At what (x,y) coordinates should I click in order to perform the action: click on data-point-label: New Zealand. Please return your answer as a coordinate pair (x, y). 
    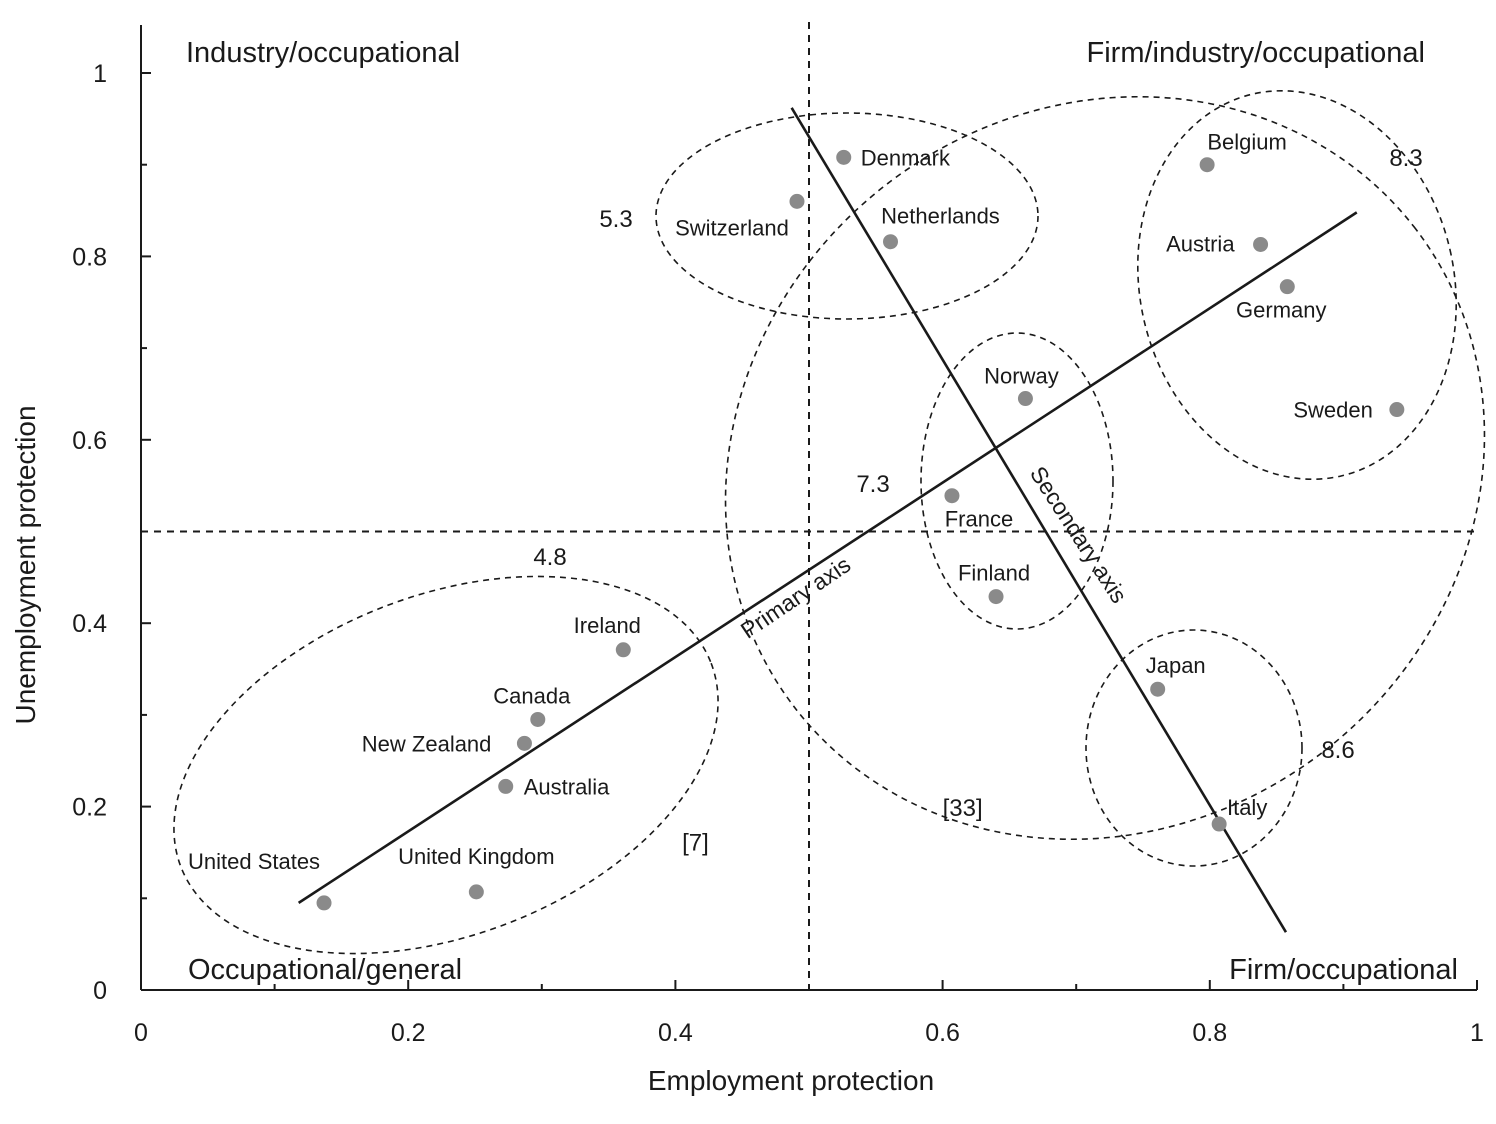
    Looking at the image, I should click on (427, 743).